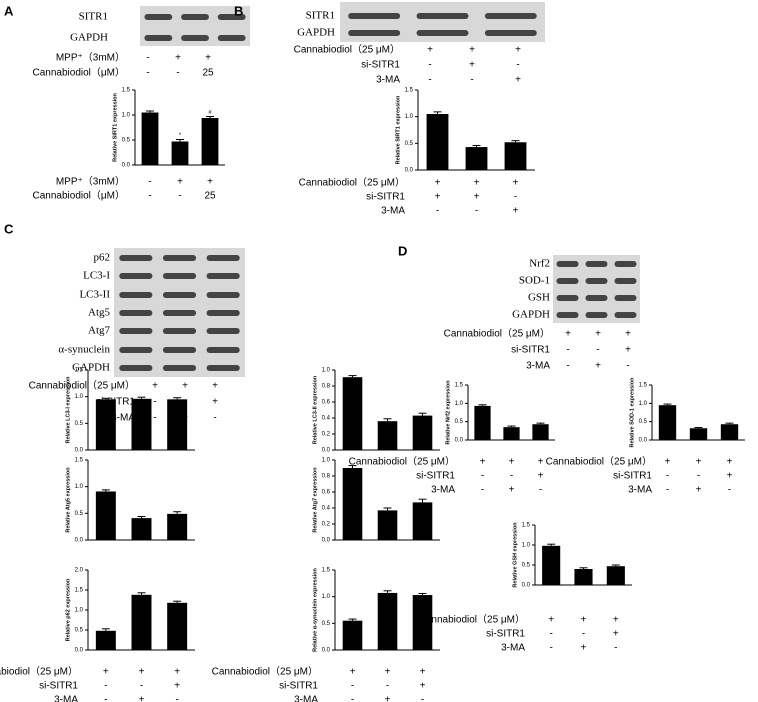 This screenshot has width=758, height=702. Describe the element at coordinates (115, 126) in the screenshot. I see `y-axis-label: Relative SIRT1 expression` at that location.